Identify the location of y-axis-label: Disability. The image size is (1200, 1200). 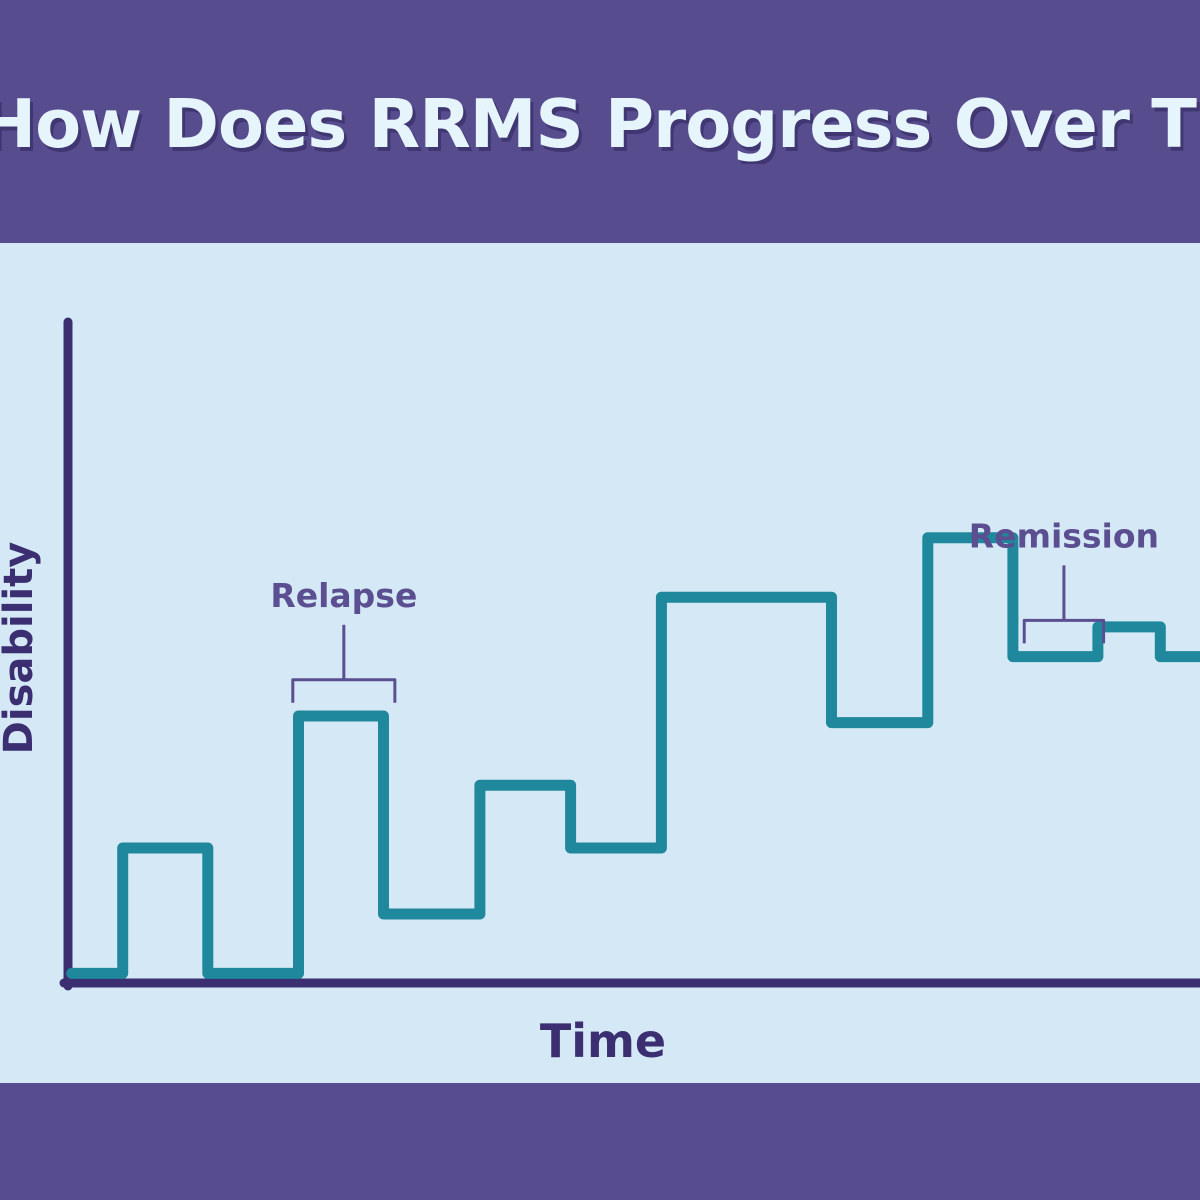
(21, 648).